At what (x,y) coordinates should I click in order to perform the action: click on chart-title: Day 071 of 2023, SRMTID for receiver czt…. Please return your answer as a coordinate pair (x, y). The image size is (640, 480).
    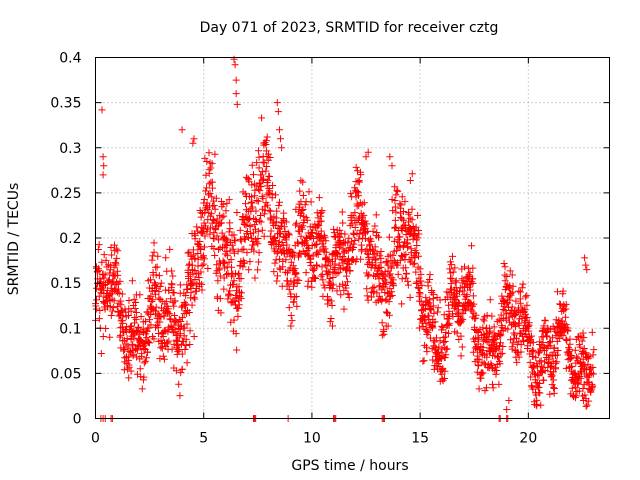
    Looking at the image, I should click on (349, 28).